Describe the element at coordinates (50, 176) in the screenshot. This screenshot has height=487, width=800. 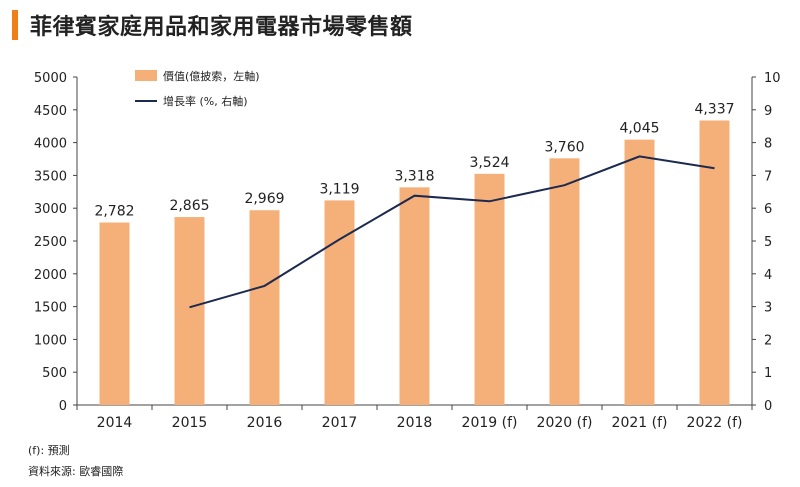
I see `left-tick-label: 3500` at that location.